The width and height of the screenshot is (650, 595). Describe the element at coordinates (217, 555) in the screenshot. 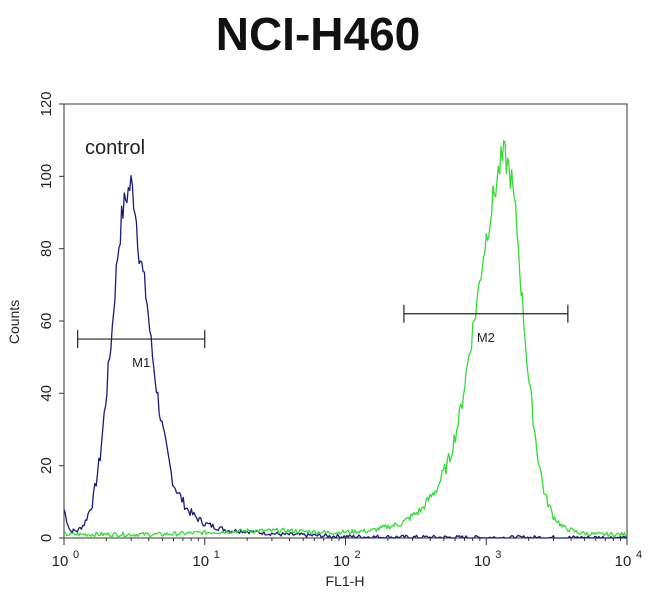

I see `x-tick-exponent: 1` at that location.